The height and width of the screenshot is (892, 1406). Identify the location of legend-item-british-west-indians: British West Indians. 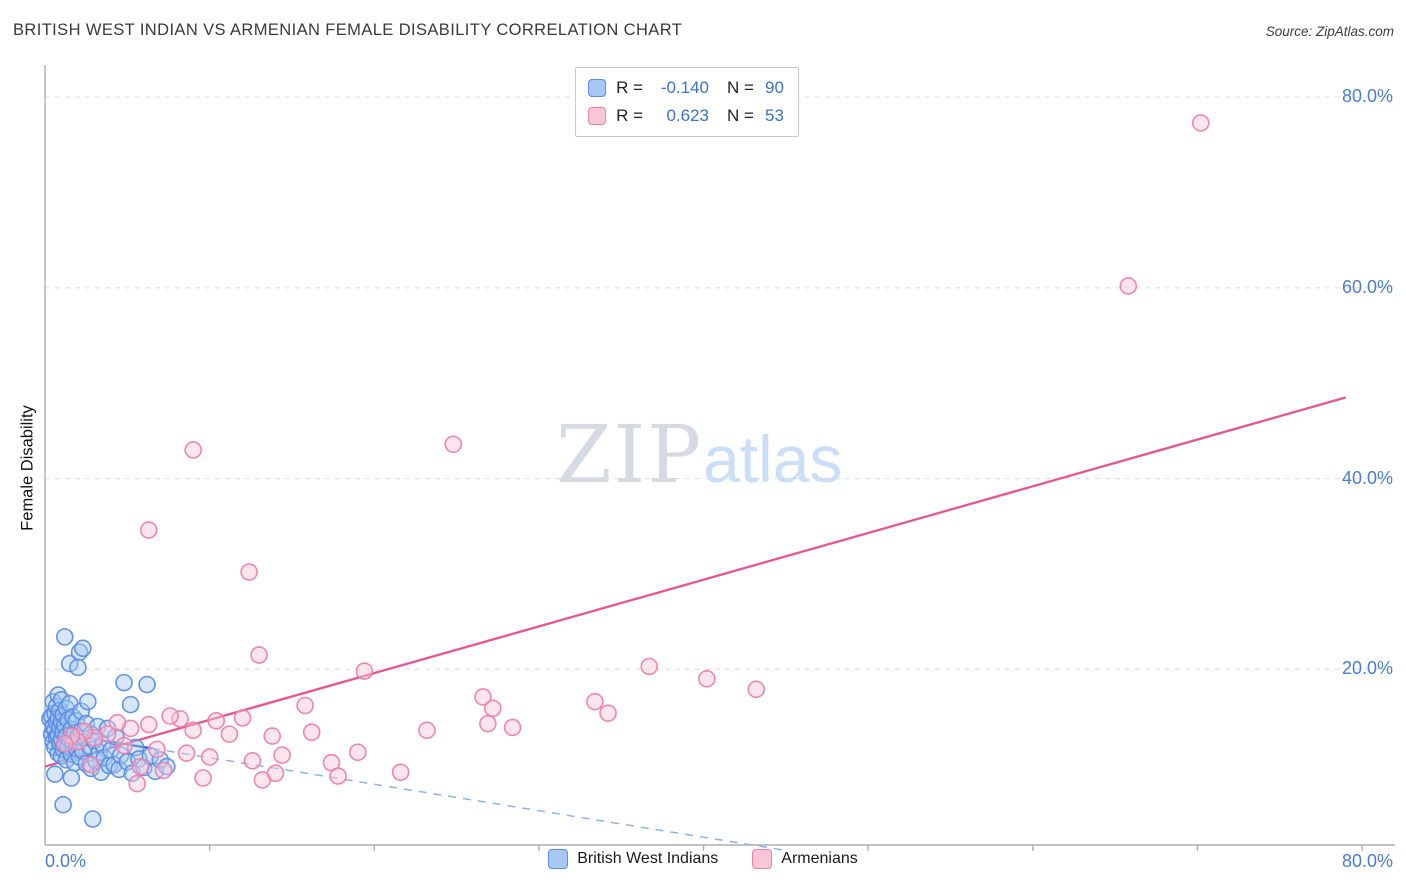
(633, 859).